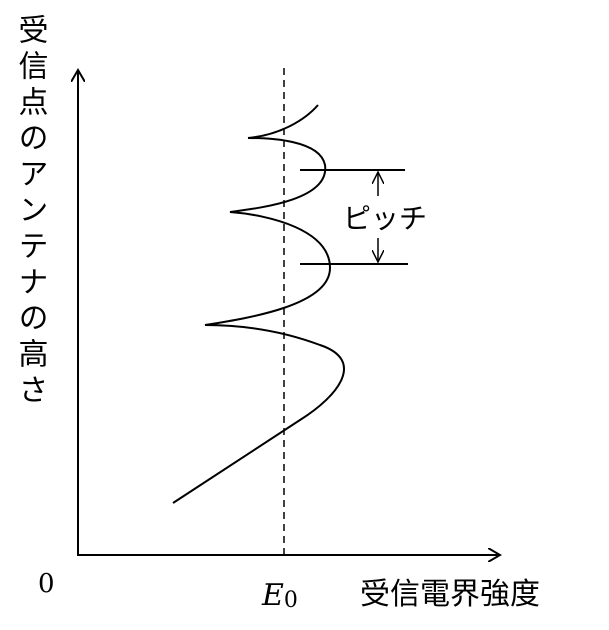 The height and width of the screenshot is (630, 609). Describe the element at coordinates (450, 594) in the screenshot. I see `x-axis-label: 受信電界強度` at that location.